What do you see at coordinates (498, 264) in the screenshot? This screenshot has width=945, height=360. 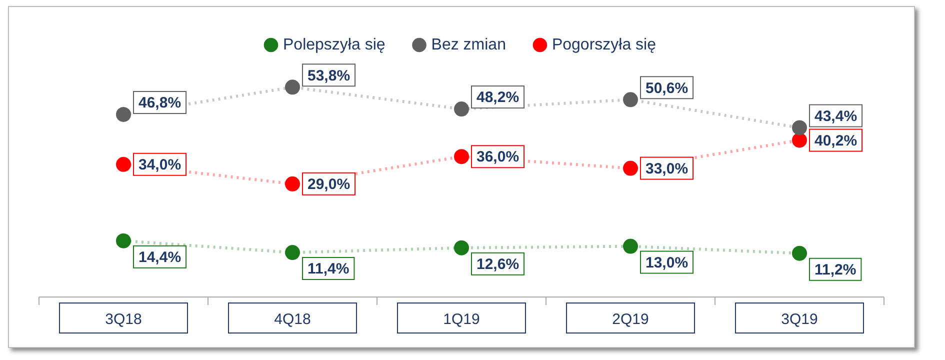 I see `data-label: 12,6%` at bounding box center [498, 264].